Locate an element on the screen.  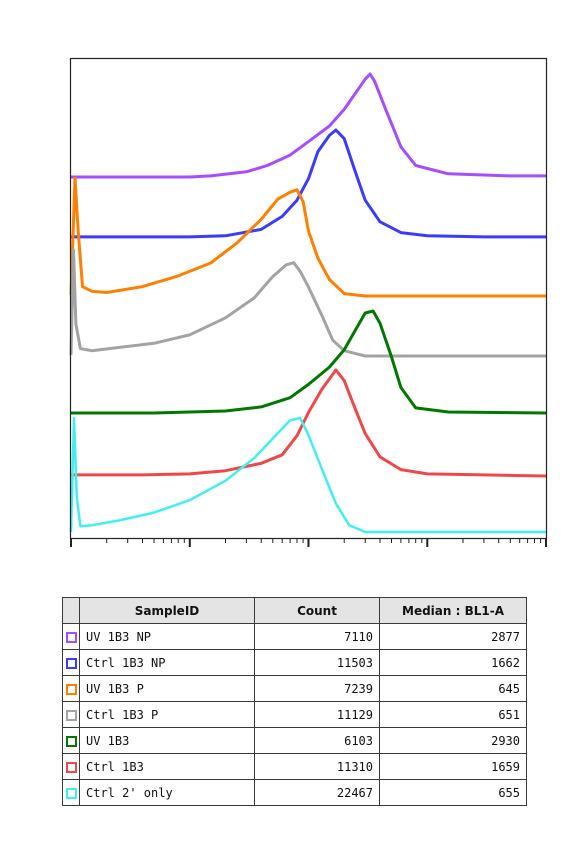
sample-id-cell: UV 1B3 P is located at coordinates (167, 688).